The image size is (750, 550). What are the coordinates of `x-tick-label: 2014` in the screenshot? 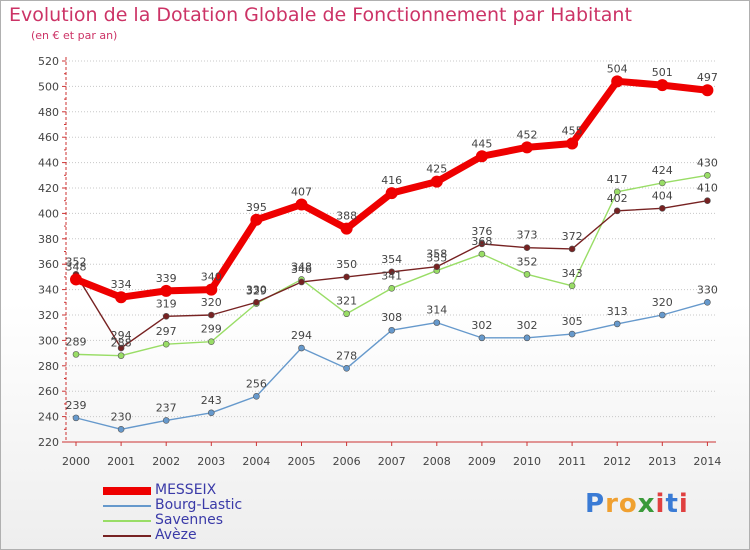 It's located at (707, 461).